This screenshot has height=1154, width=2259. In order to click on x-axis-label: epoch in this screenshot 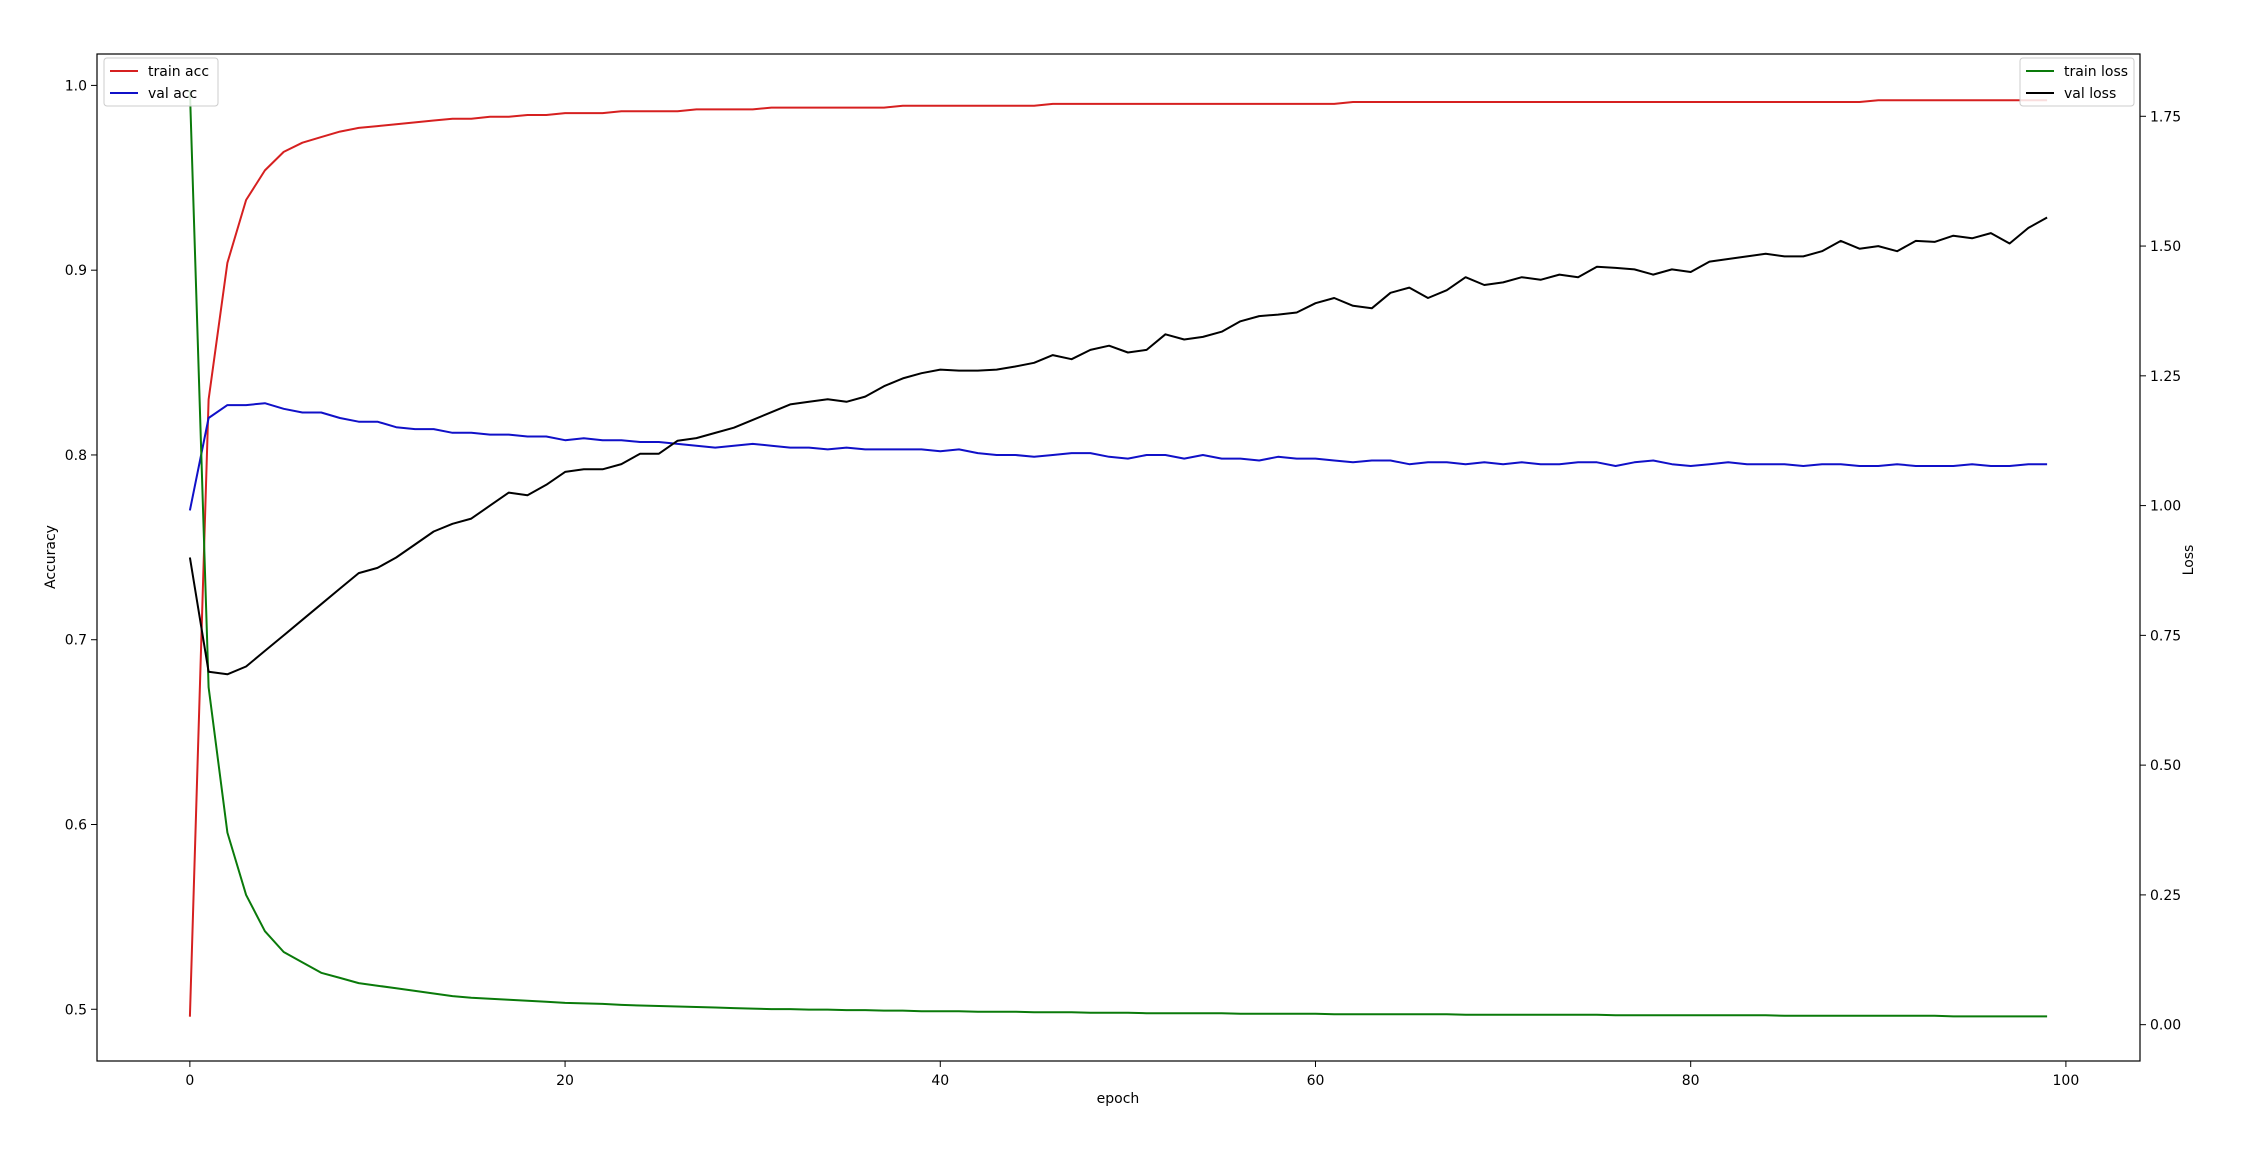, I will do `click(1118, 1099)`.